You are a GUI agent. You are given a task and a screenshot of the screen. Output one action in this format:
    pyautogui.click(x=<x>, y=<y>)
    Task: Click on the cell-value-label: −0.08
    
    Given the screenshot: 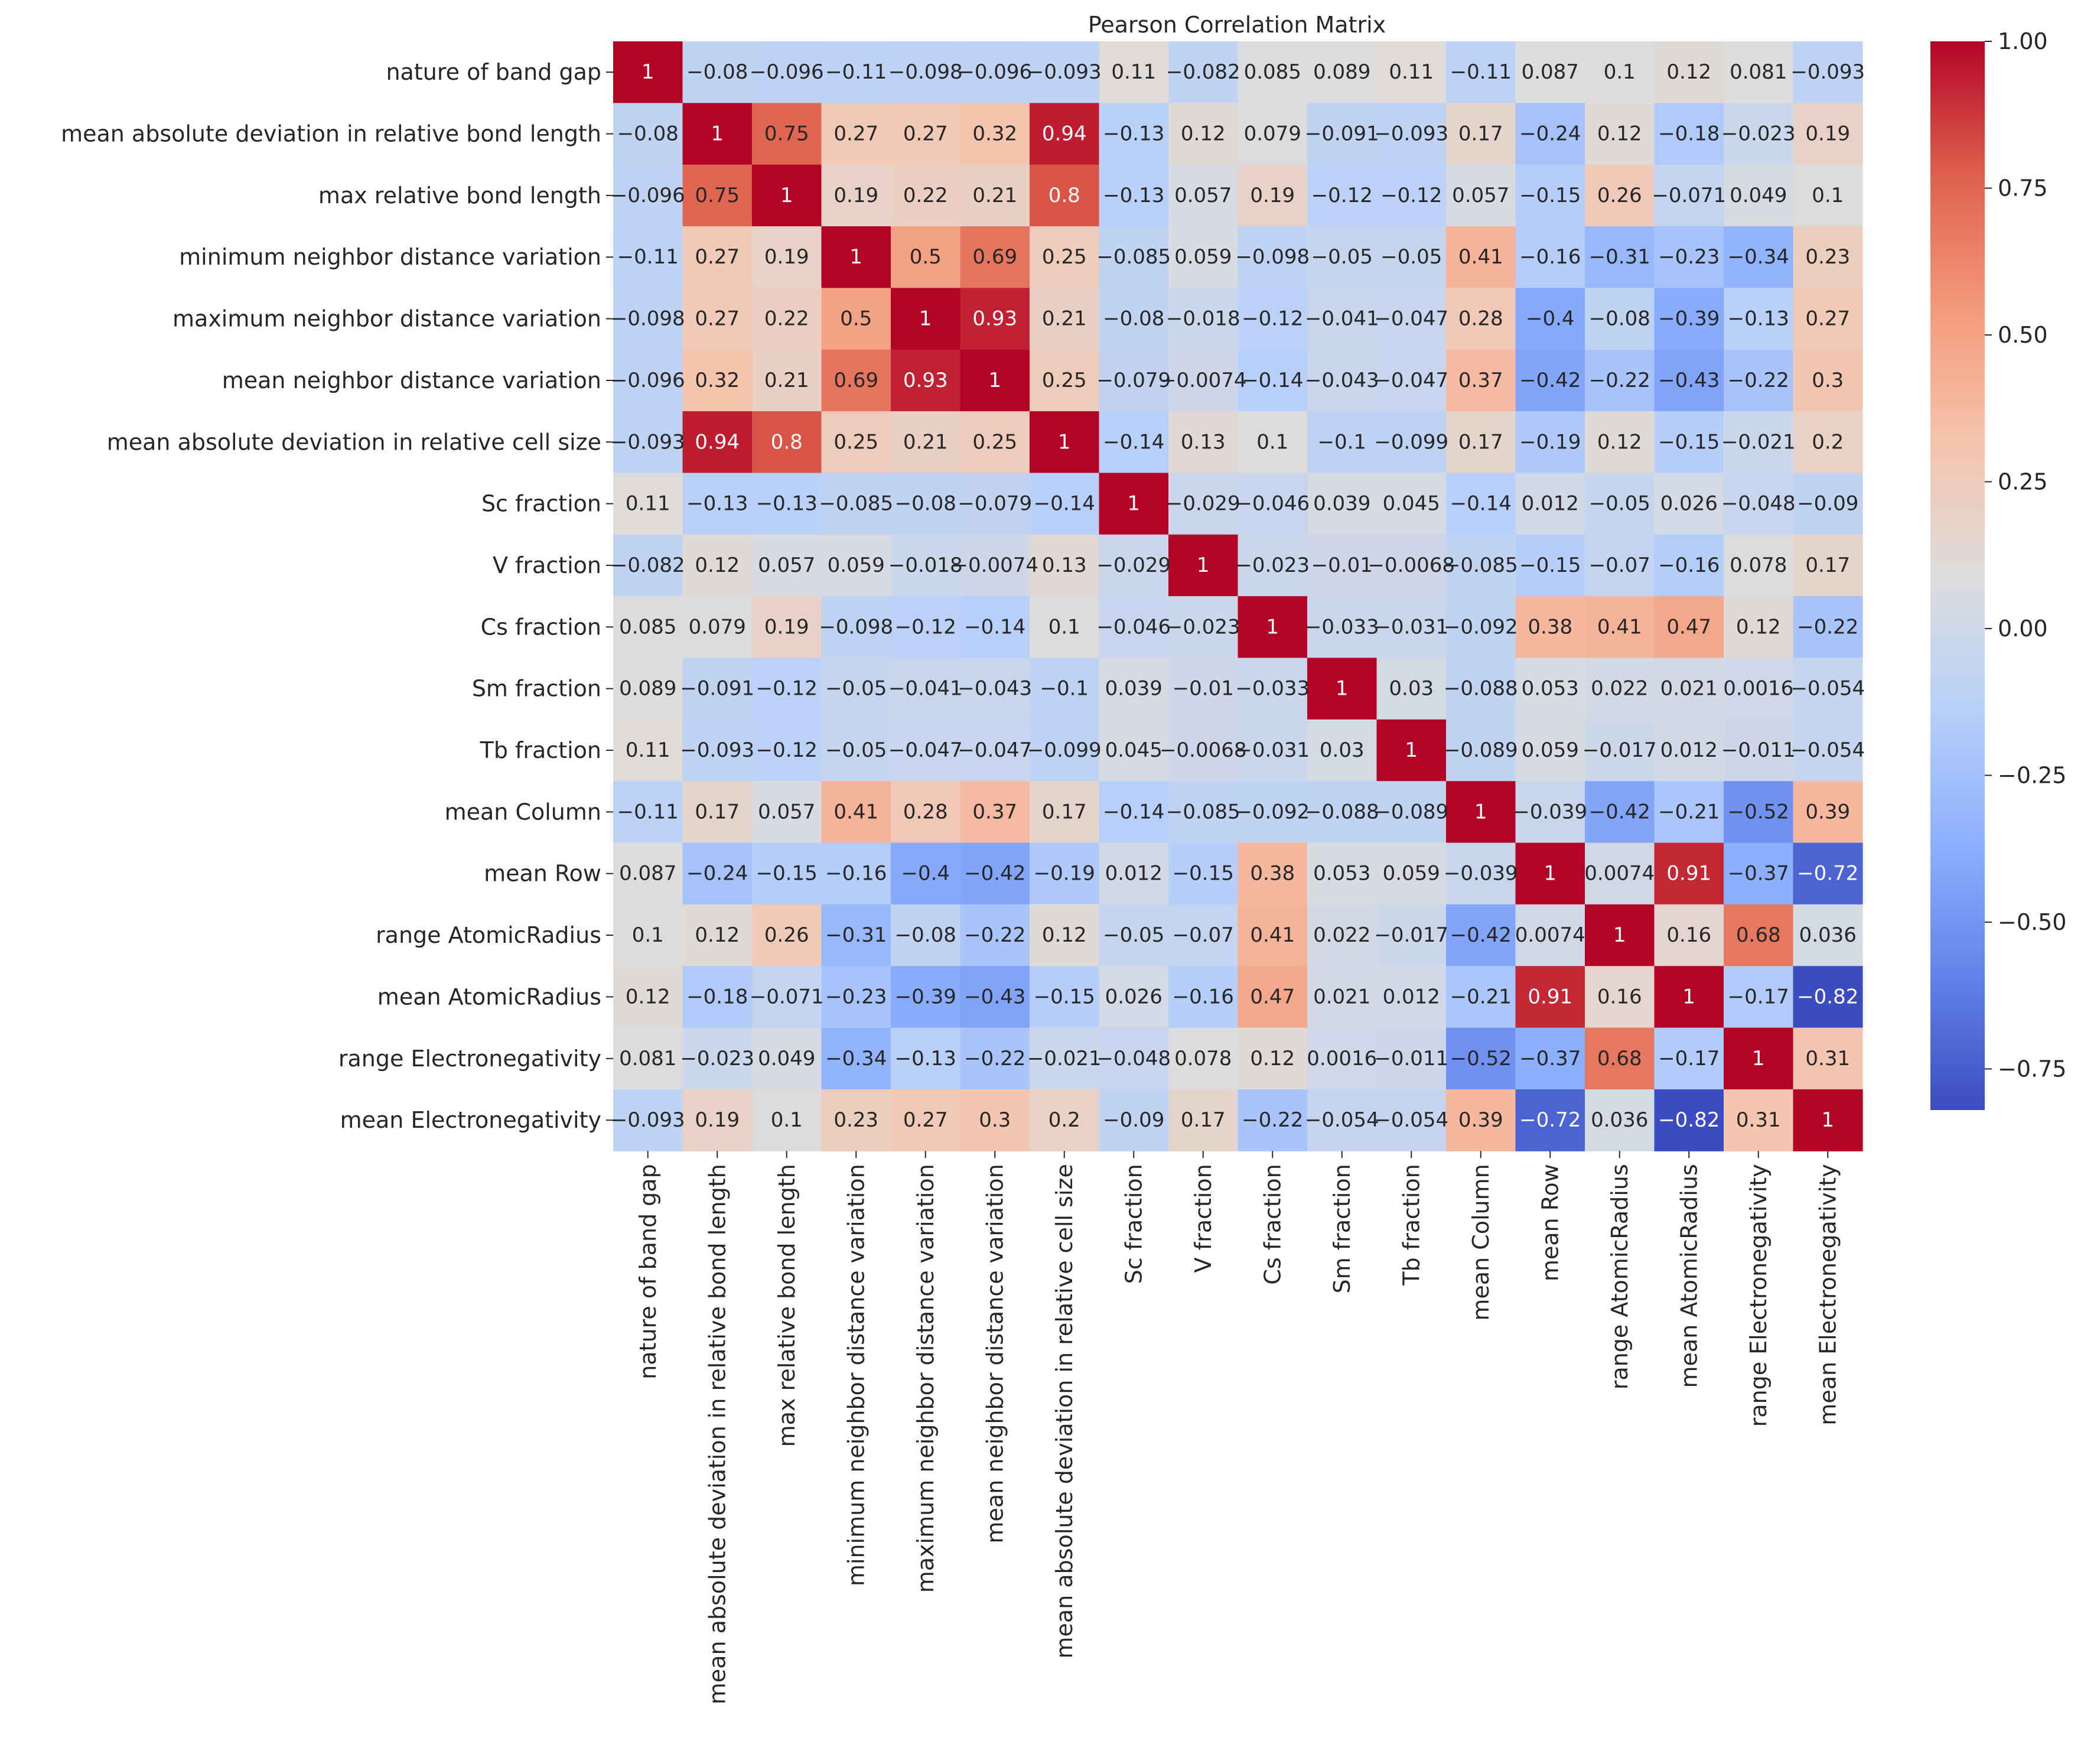 What is the action you would take?
    pyautogui.click(x=1133, y=319)
    